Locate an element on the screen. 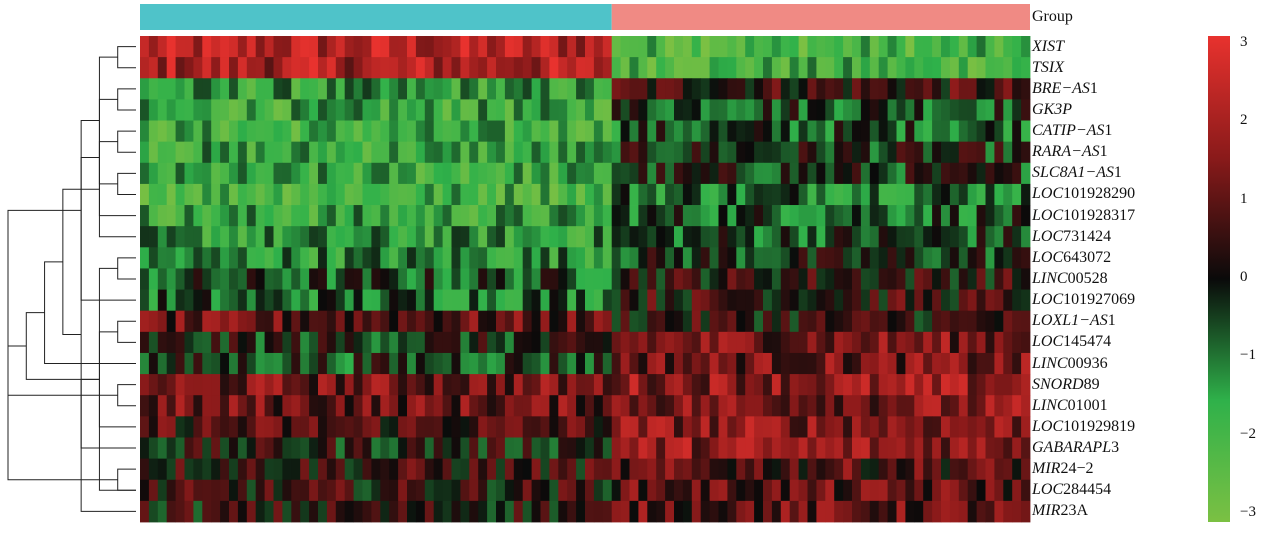  gene-label-prefix: LOXL1−AS is located at coordinates (1070, 321).